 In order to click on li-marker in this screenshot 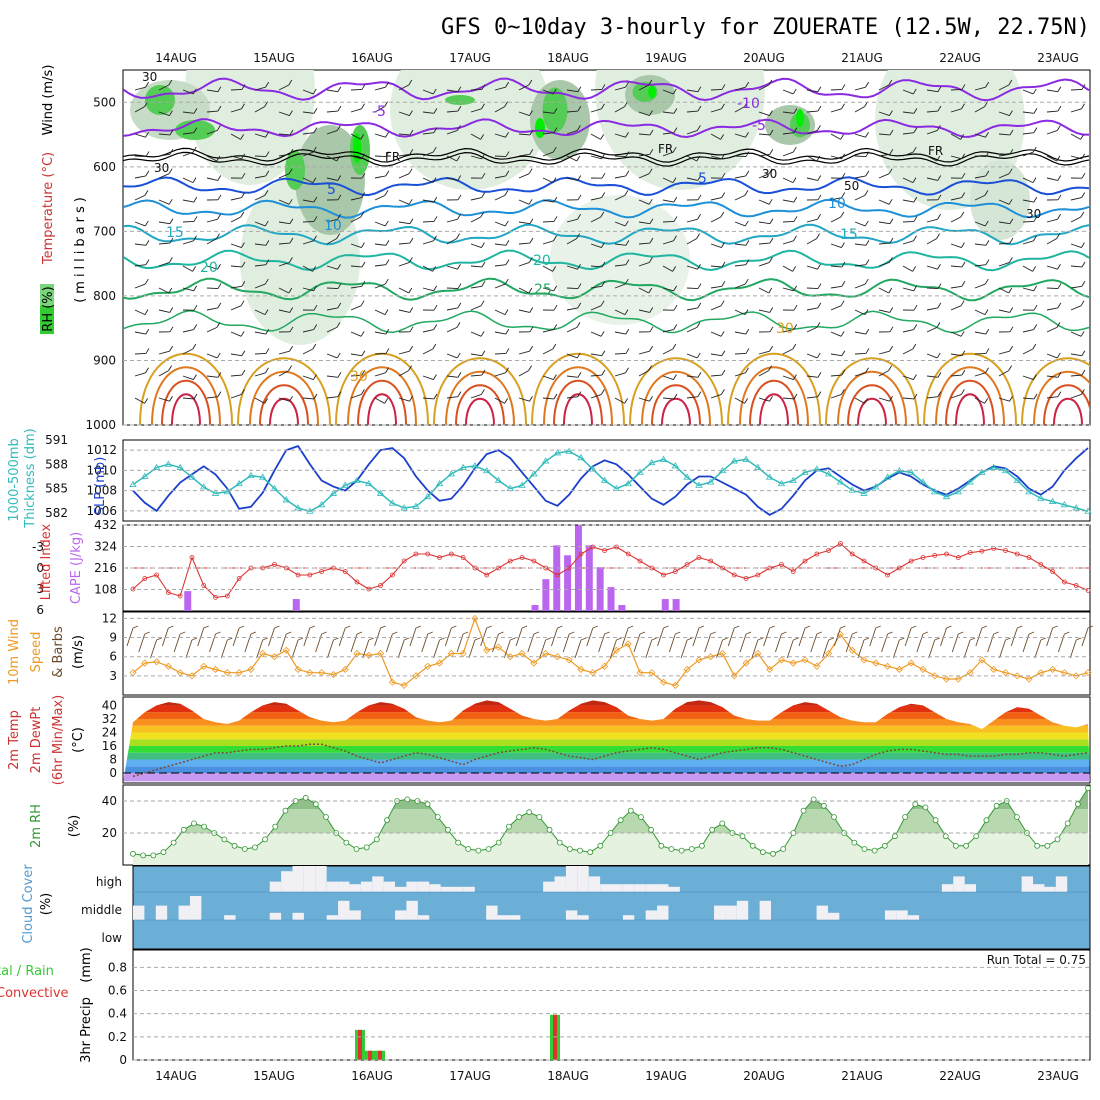, I will do `click(699, 557)`.